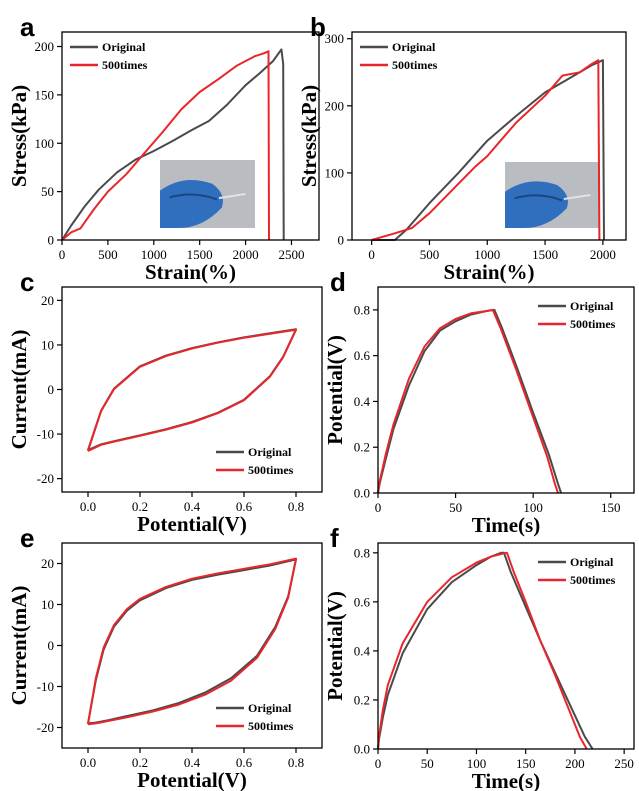 The image size is (639, 791). Describe the element at coordinates (318, 27) in the screenshot. I see `panel-letter: b` at that location.